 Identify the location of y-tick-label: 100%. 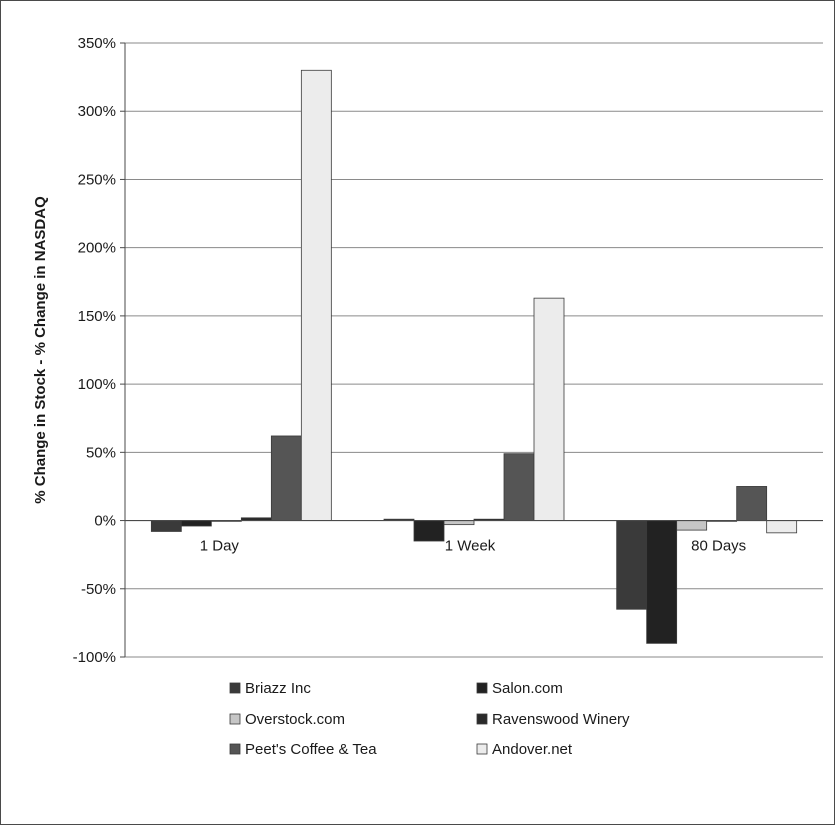
(97, 384).